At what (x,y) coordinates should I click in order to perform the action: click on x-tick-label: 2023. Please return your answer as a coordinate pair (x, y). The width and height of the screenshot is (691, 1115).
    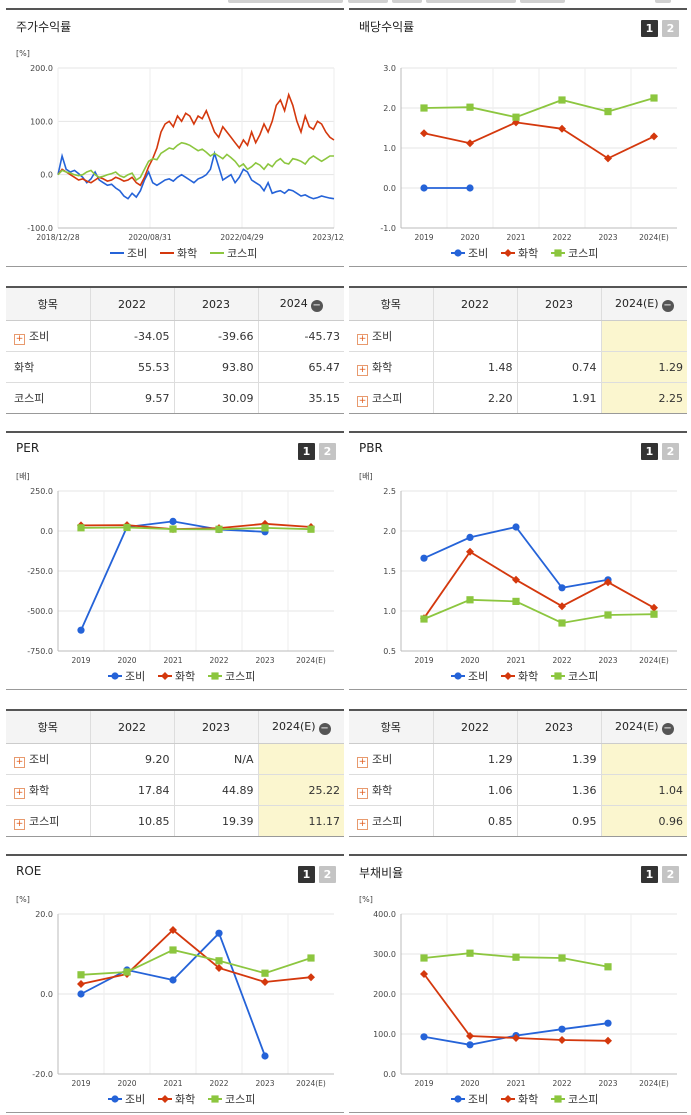
    Looking at the image, I should click on (607, 660).